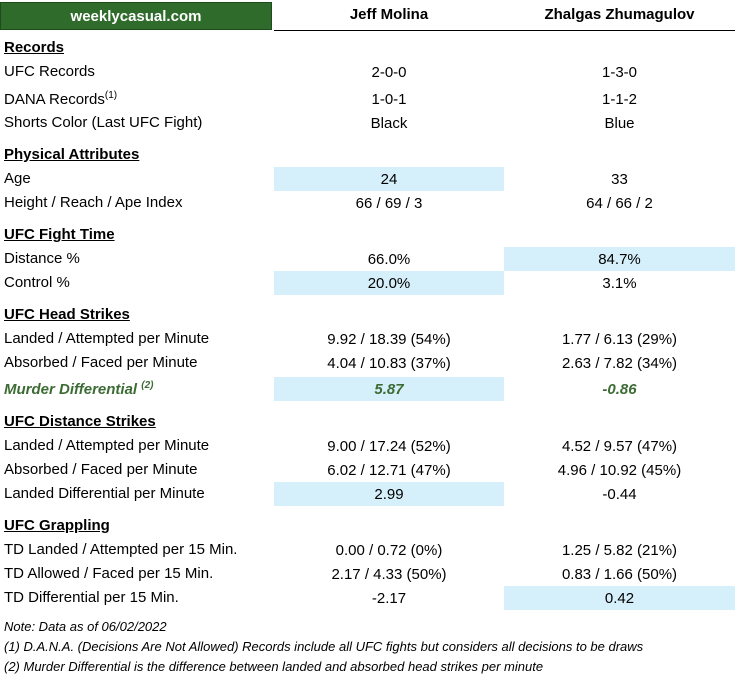 The height and width of the screenshot is (679, 737). What do you see at coordinates (619, 470) in the screenshot?
I see `fighter-2-value: 4.96 / 10.92 (45%)` at bounding box center [619, 470].